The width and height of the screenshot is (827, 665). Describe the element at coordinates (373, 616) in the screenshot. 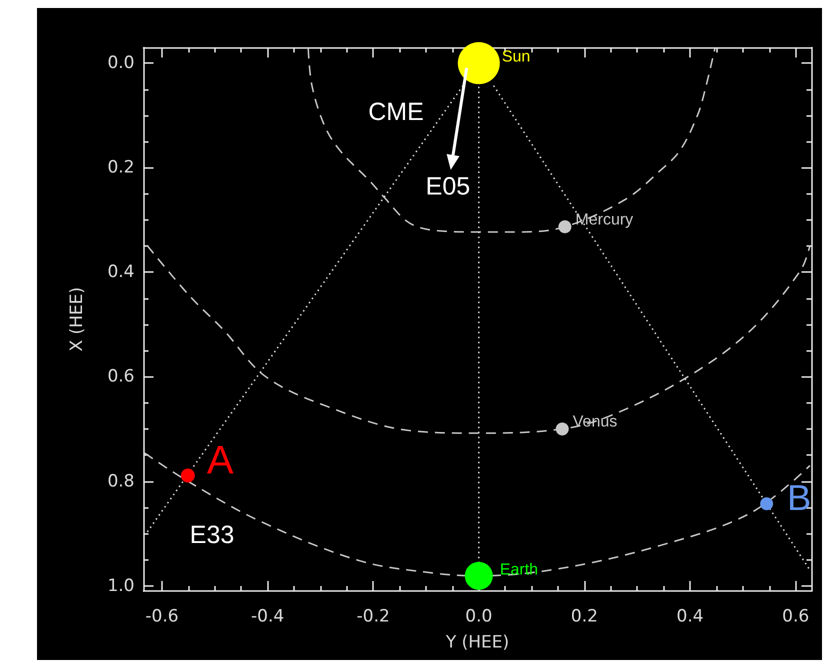

I see `x-tick-label: -0.2` at that location.